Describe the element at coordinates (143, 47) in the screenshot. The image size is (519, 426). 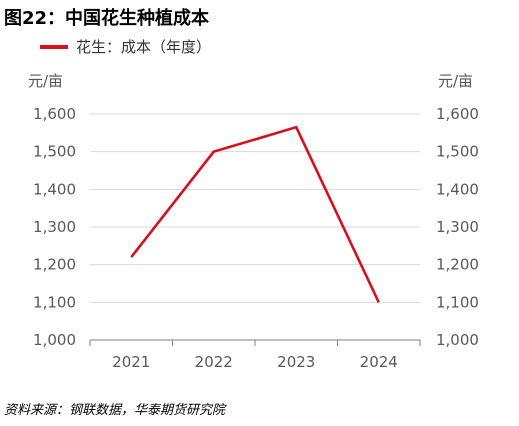
I see `legend-label: 花生：成本（年度）` at that location.